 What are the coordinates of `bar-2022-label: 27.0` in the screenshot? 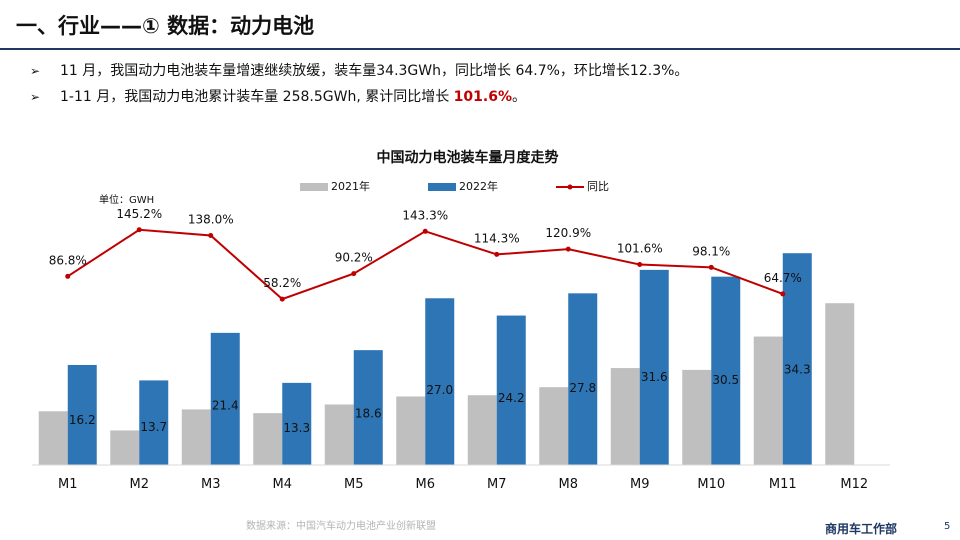 It's located at (439, 390).